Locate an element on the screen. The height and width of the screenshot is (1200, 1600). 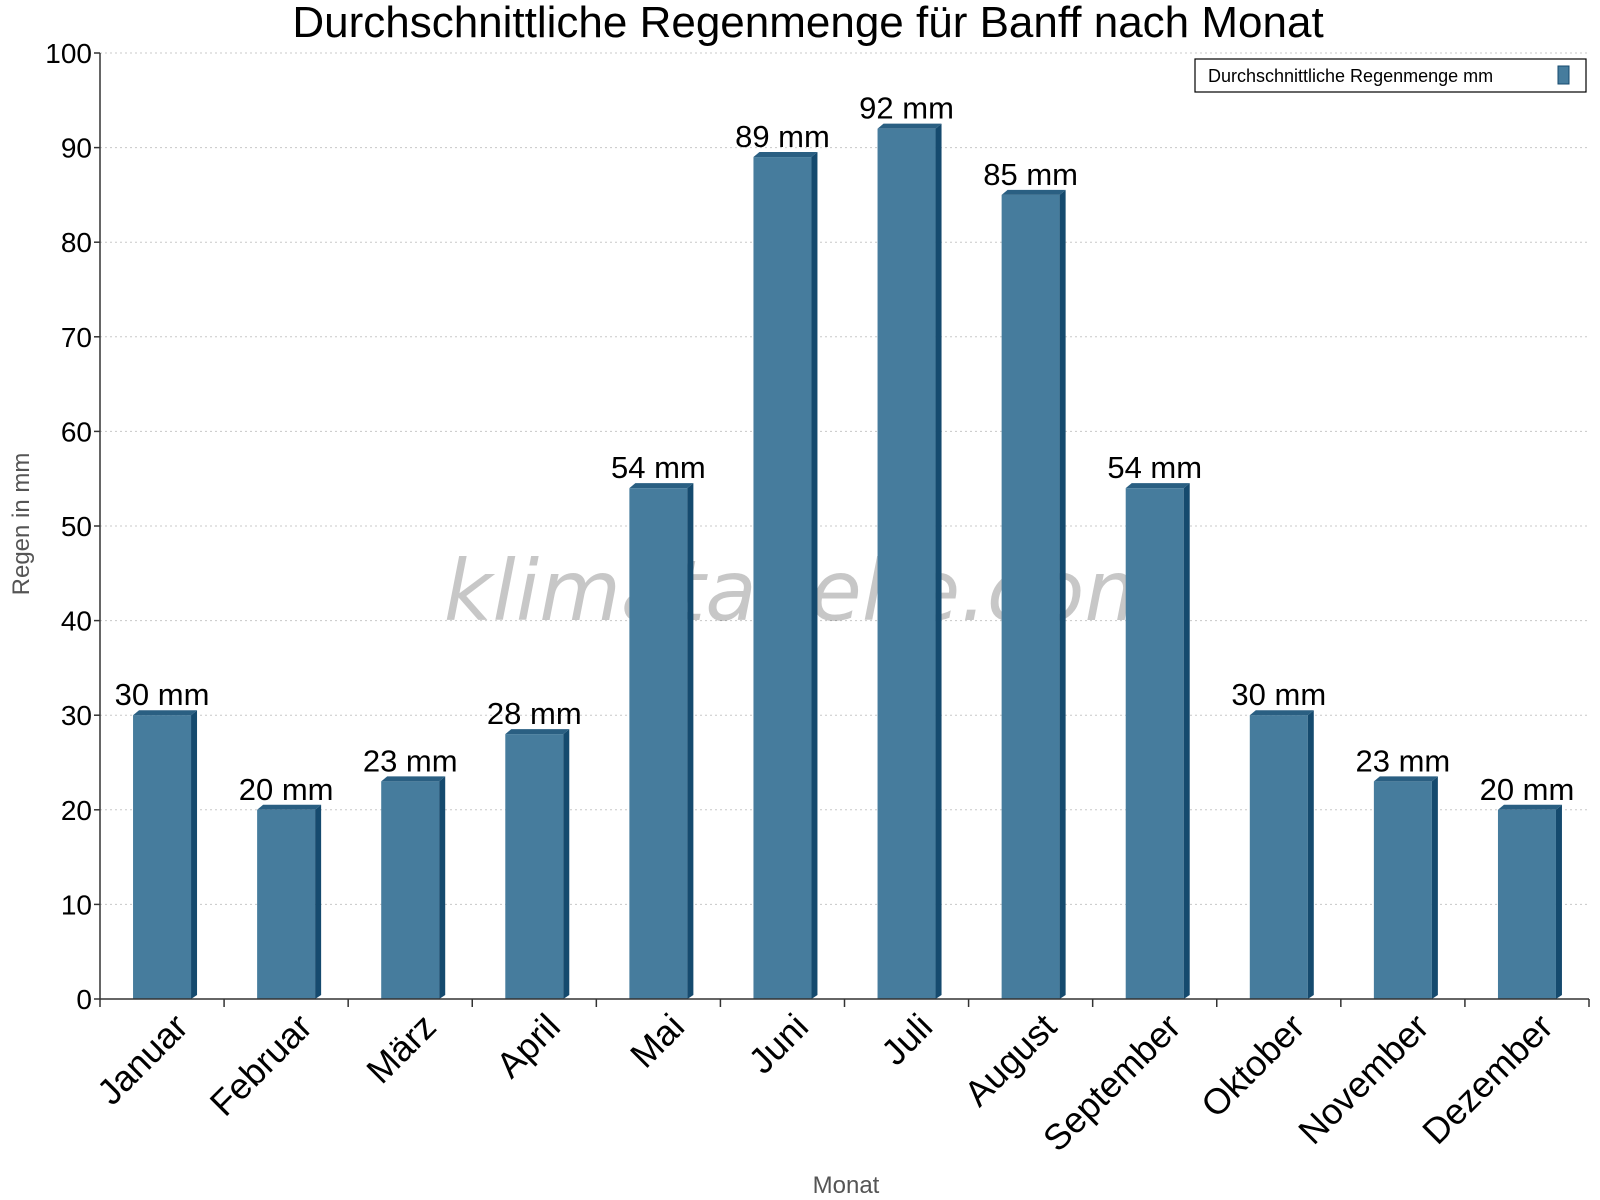
y-tick-label: 100 is located at coordinates (68, 53).